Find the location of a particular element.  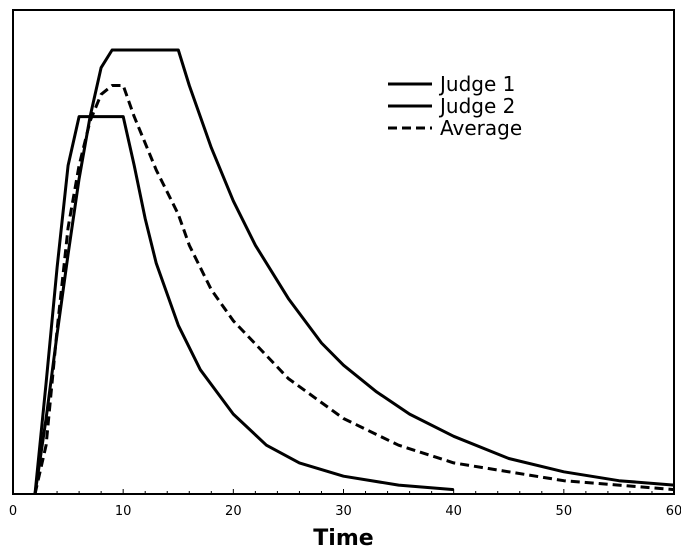

x-tick-label: 50 is located at coordinates (564, 511).